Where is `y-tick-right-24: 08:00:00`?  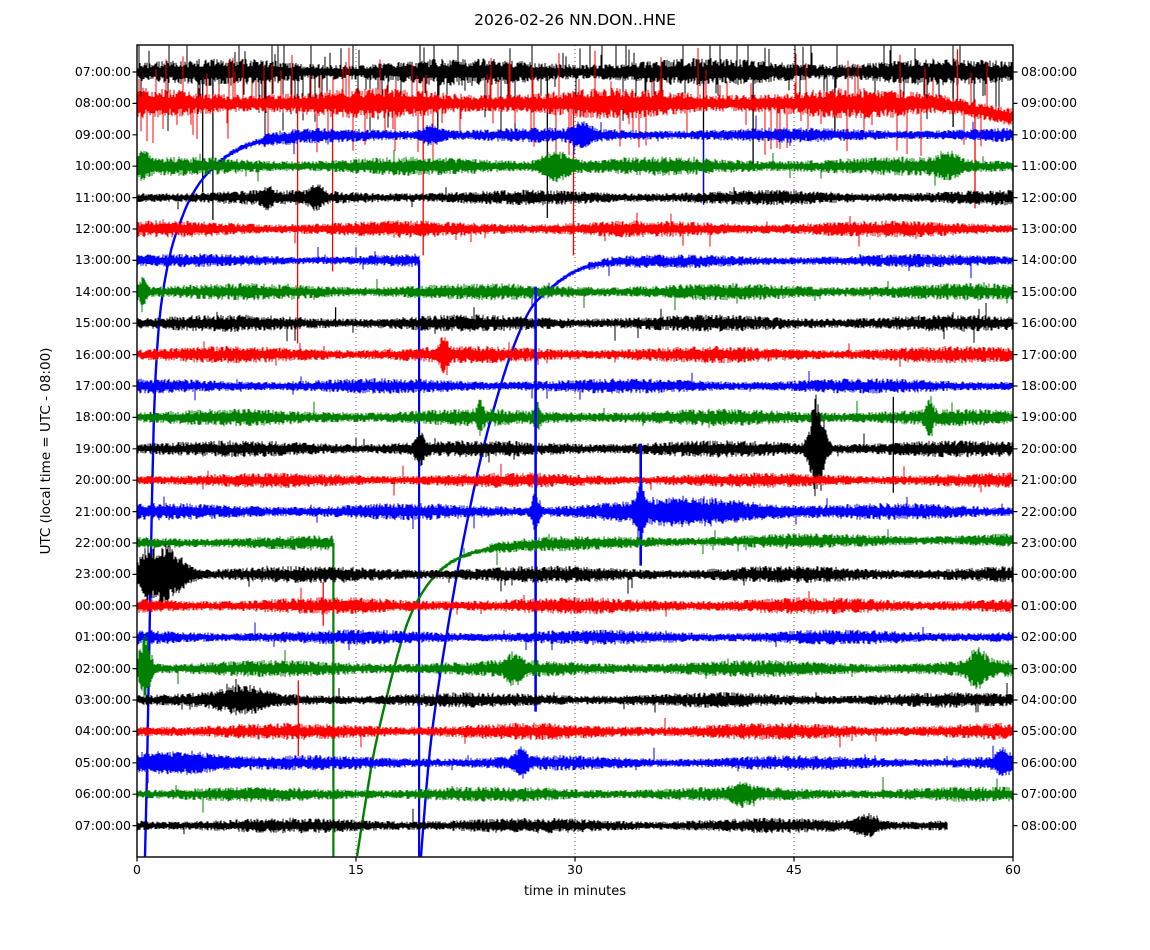 y-tick-right-24: 08:00:00 is located at coordinates (1049, 825).